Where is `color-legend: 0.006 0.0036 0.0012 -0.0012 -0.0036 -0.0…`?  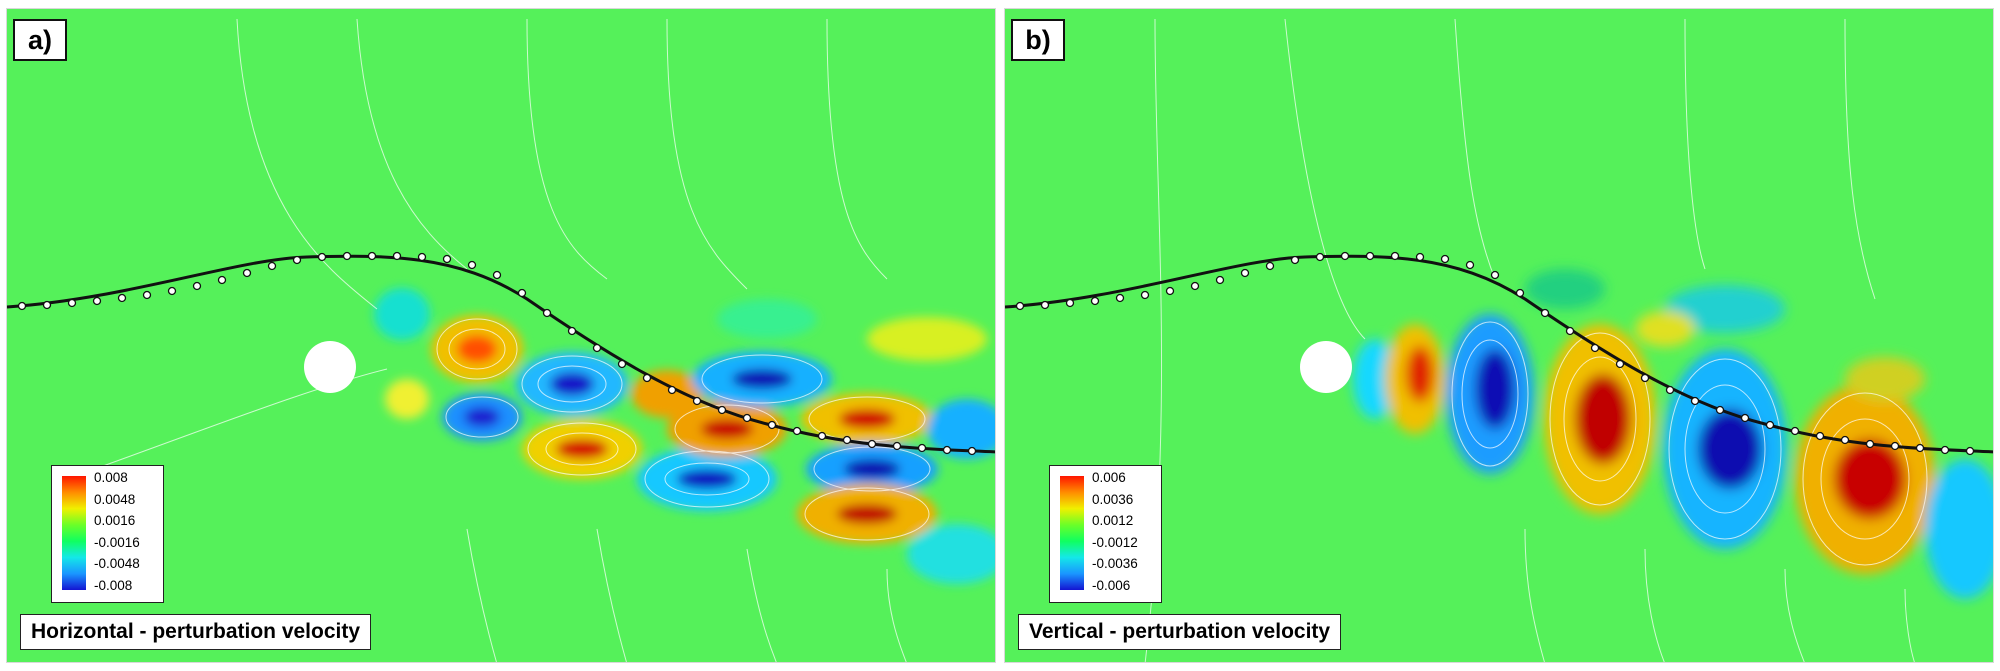
color-legend: 0.006 0.0036 0.0012 -0.0012 -0.0036 -0.0… is located at coordinates (1105, 534).